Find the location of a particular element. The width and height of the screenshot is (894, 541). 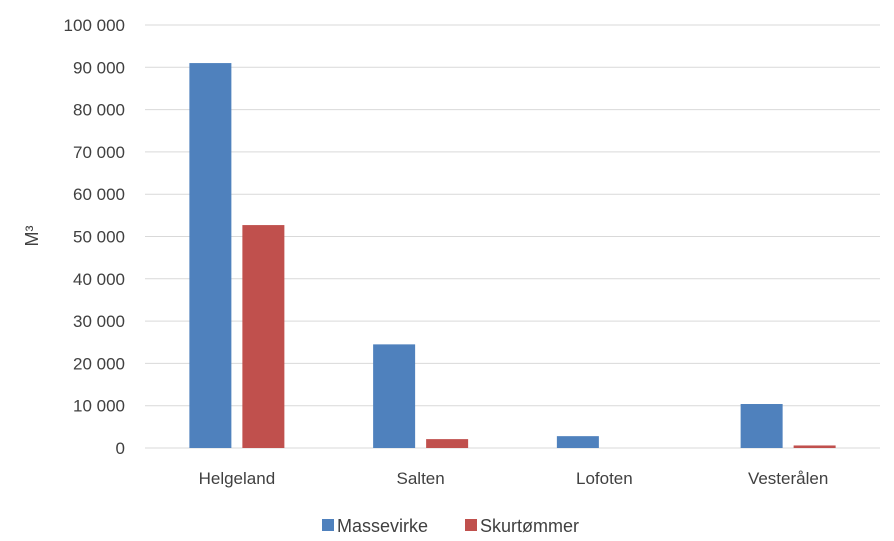

bar-skurtømmer-vesterålen is located at coordinates (814, 446).